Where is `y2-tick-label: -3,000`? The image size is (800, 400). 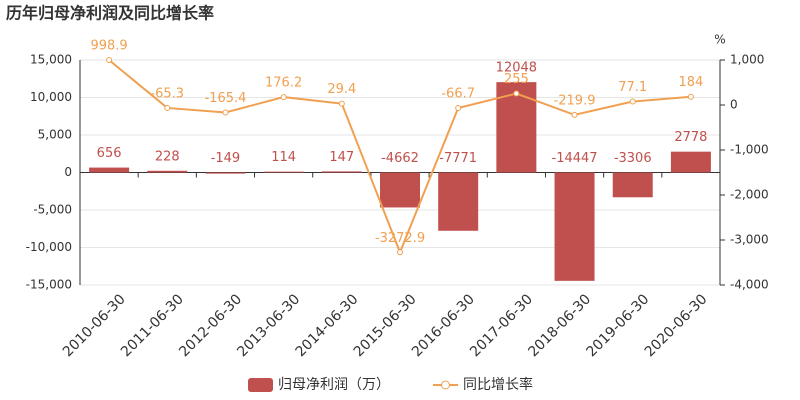 y2-tick-label: -3,000 is located at coordinates (749, 240).